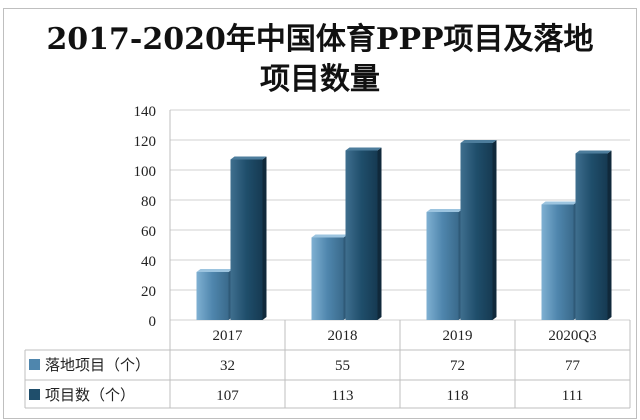 This screenshot has width=640, height=420. What do you see at coordinates (320, 39) in the screenshot?
I see `chart-title-line1: 2017-2020年中国体育PPP项目及落地` at bounding box center [320, 39].